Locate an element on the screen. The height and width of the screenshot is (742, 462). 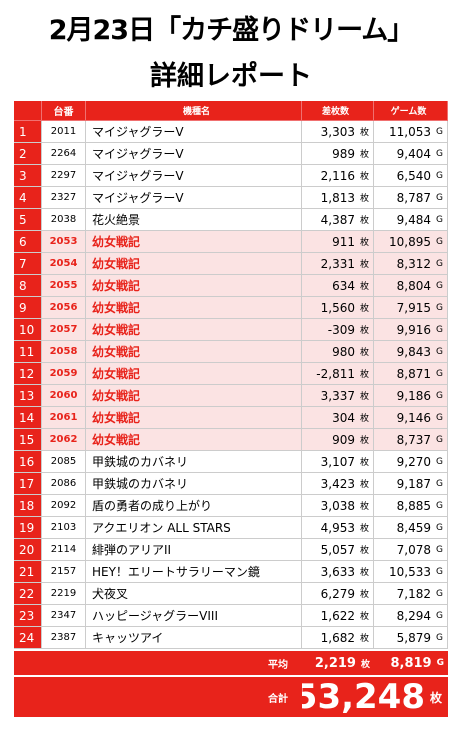
machine-number: 2092 is located at coordinates (64, 506).